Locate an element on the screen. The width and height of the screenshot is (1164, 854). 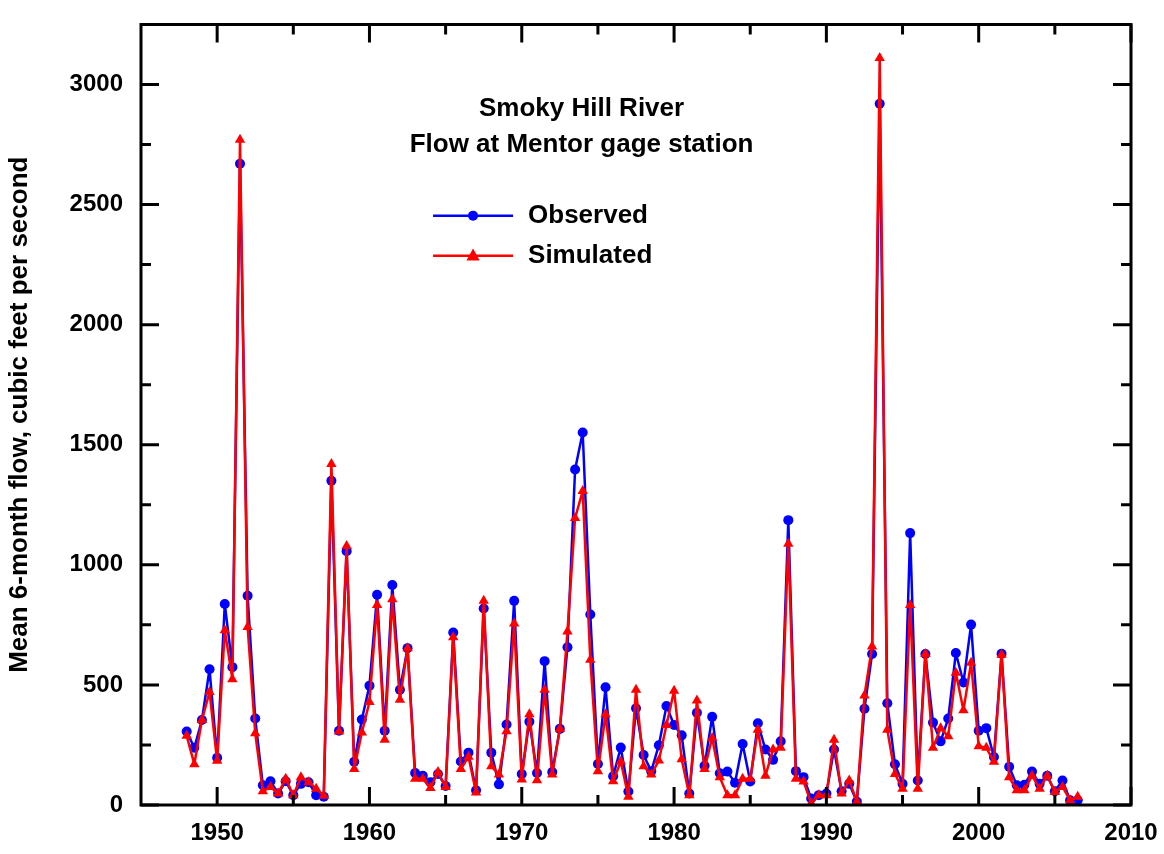
legend-label: Simulated is located at coordinates (590, 253).